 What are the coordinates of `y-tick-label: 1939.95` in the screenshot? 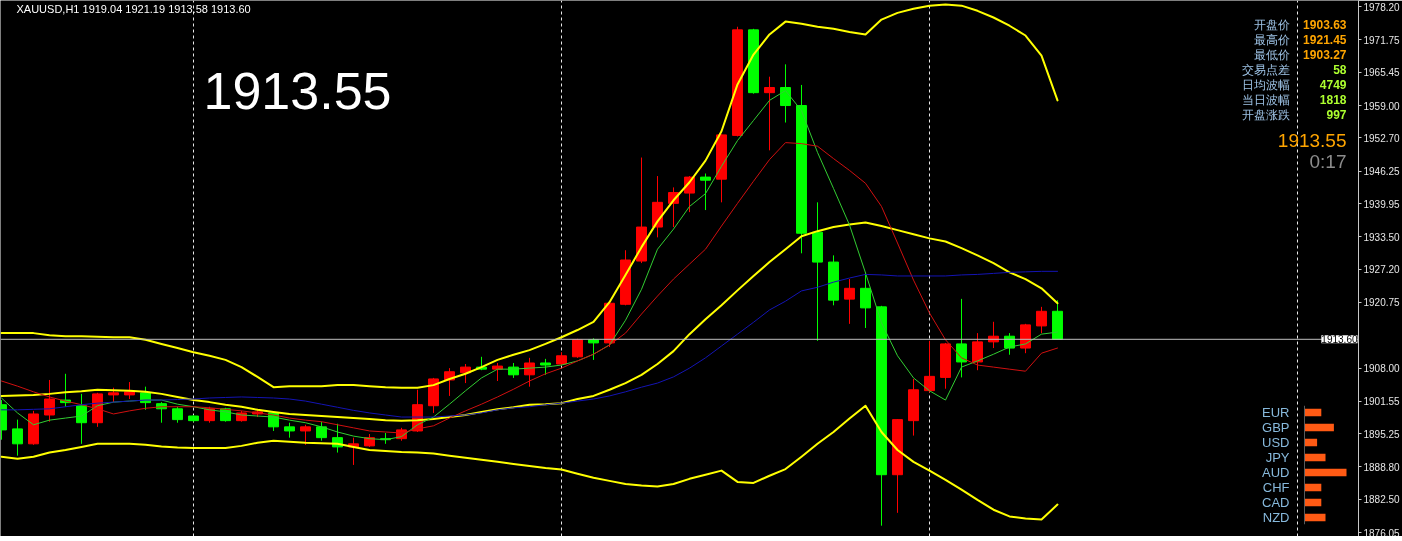 It's located at (1382, 204).